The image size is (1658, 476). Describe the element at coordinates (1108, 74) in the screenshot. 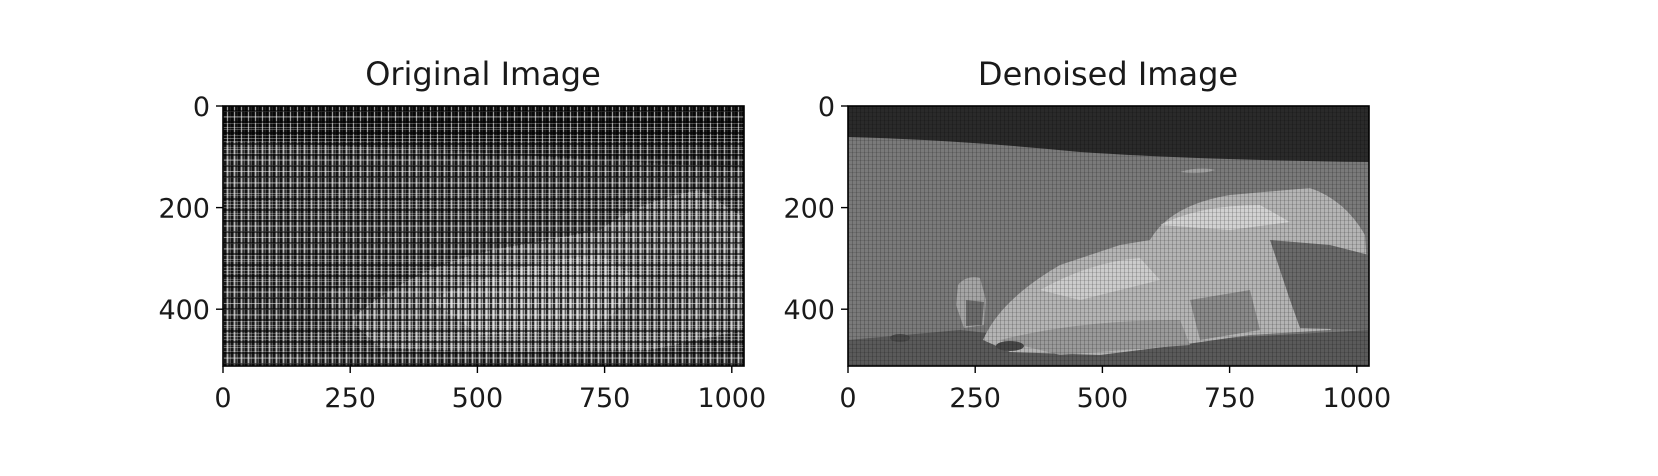

I see `panel-title: Denoised Image` at that location.